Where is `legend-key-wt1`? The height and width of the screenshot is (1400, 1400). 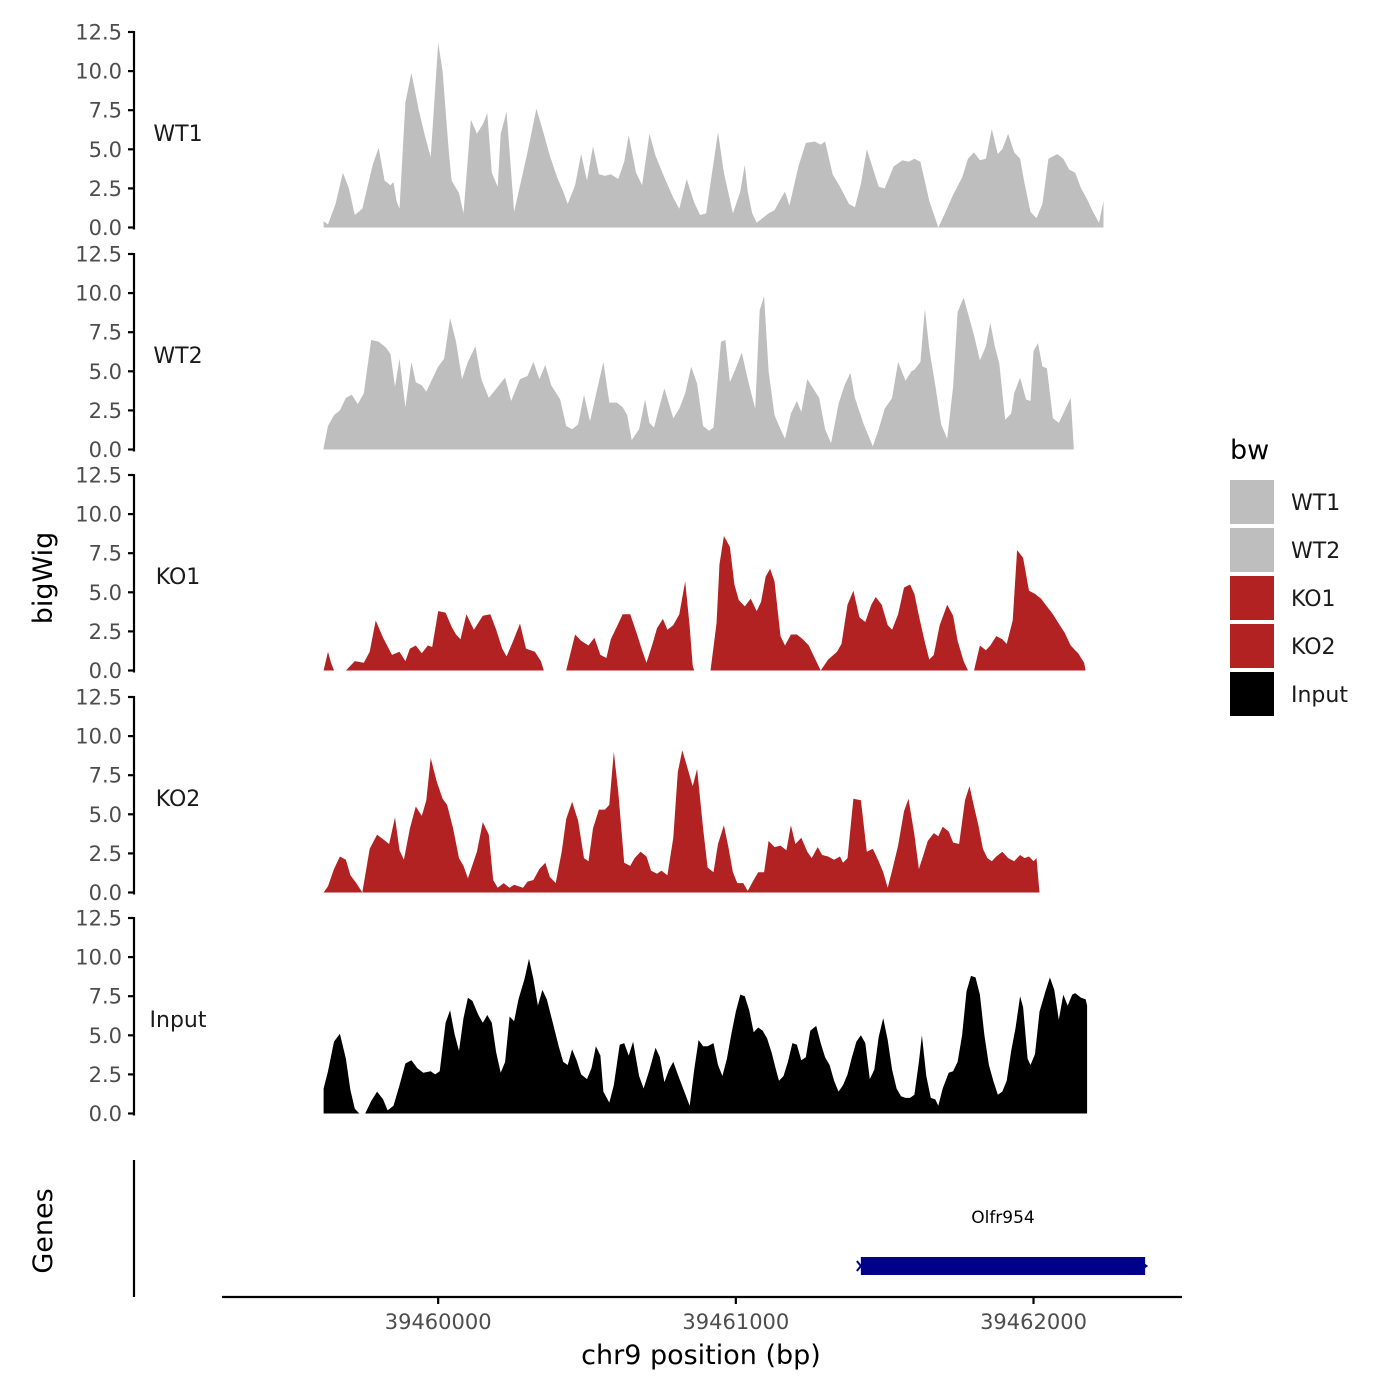
legend-key-wt1 is located at coordinates (1252, 502).